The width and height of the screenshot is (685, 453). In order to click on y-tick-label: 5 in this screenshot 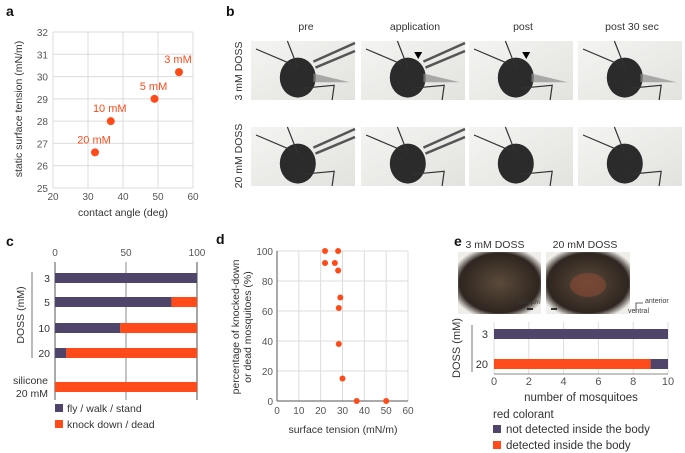, I will do `click(47, 303)`.